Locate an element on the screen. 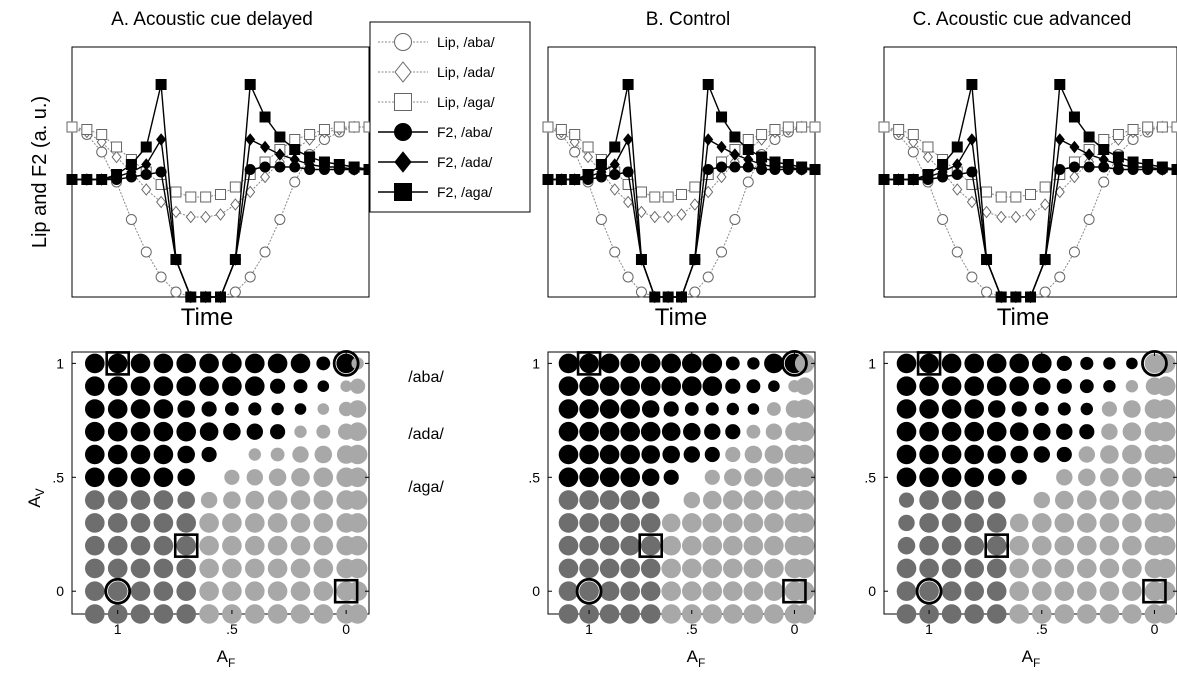  panel-title-b: B. Control is located at coordinates (688, 19).